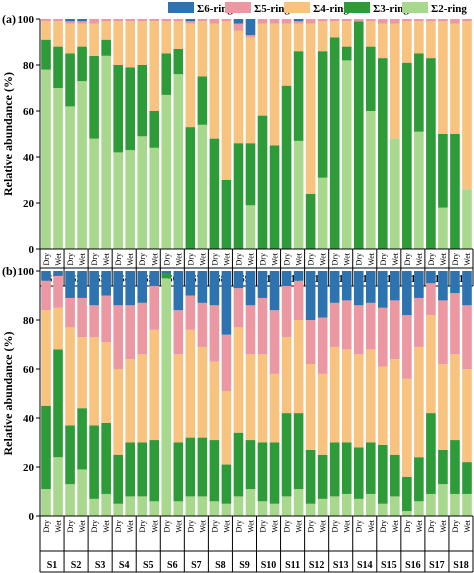  Describe the element at coordinates (8, 134) in the screenshot. I see `y-axis-title: Relative abundance (%)` at that location.